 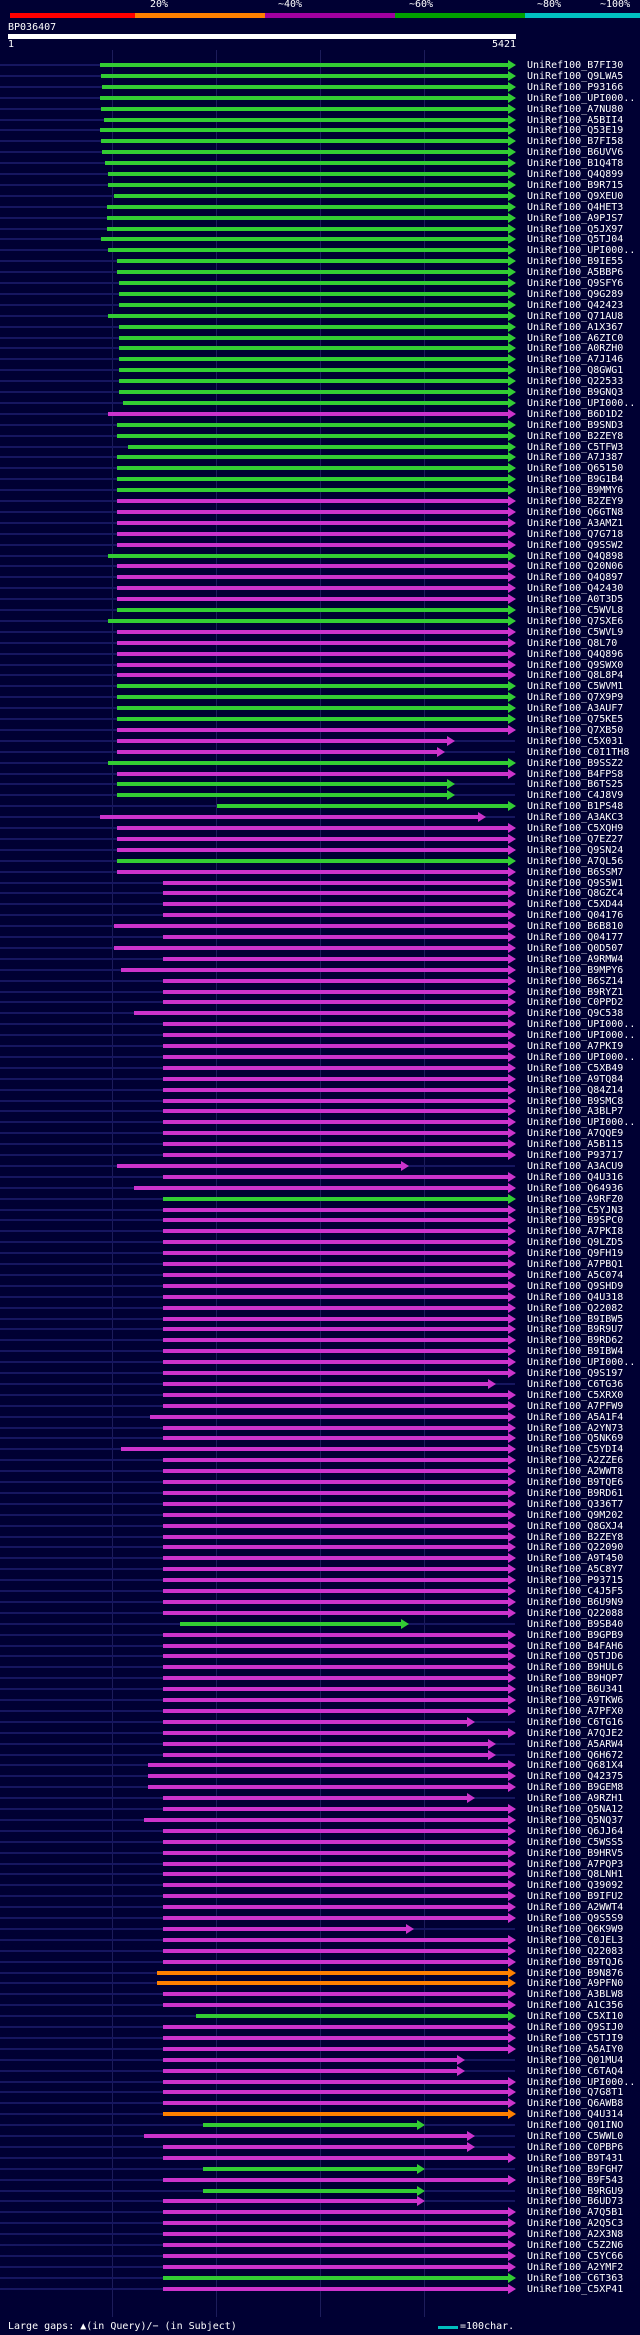 What do you see at coordinates (575, 1679) in the screenshot?
I see `hit-label-link: UniRef100_B9HQP7` at bounding box center [575, 1679].